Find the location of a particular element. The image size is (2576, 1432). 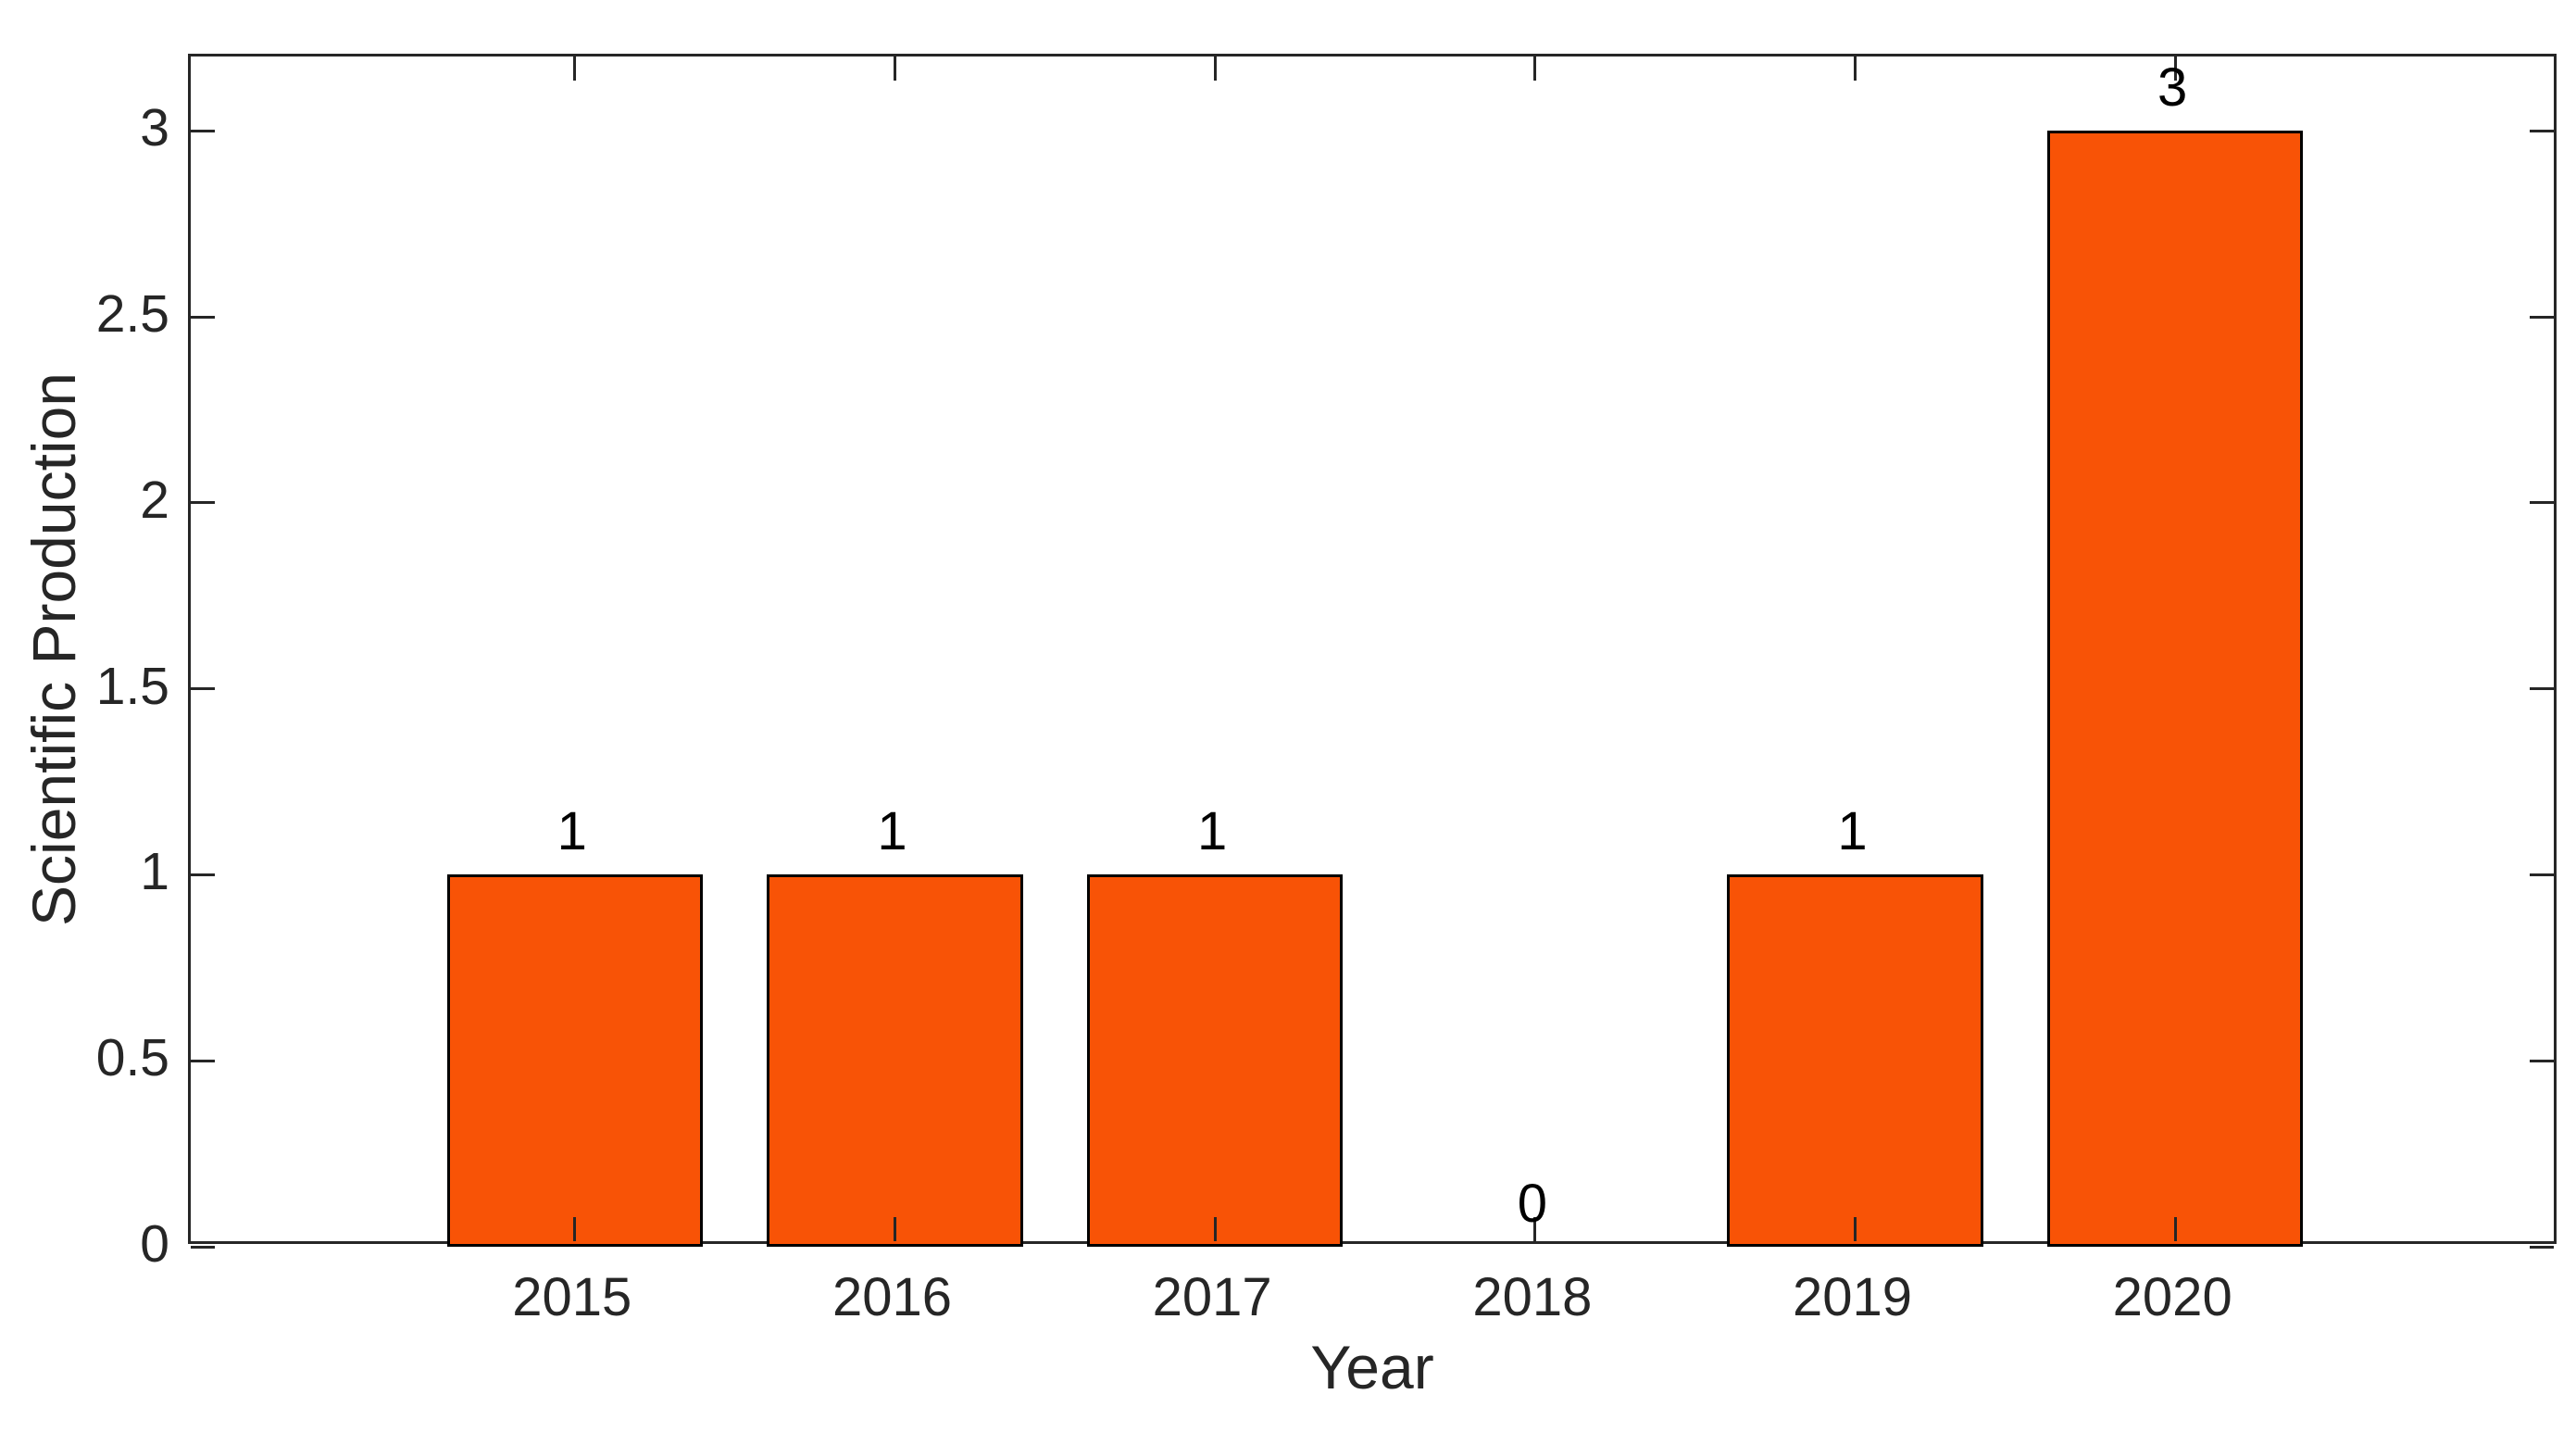

x-tick-label: 2020 is located at coordinates (2172, 1297).